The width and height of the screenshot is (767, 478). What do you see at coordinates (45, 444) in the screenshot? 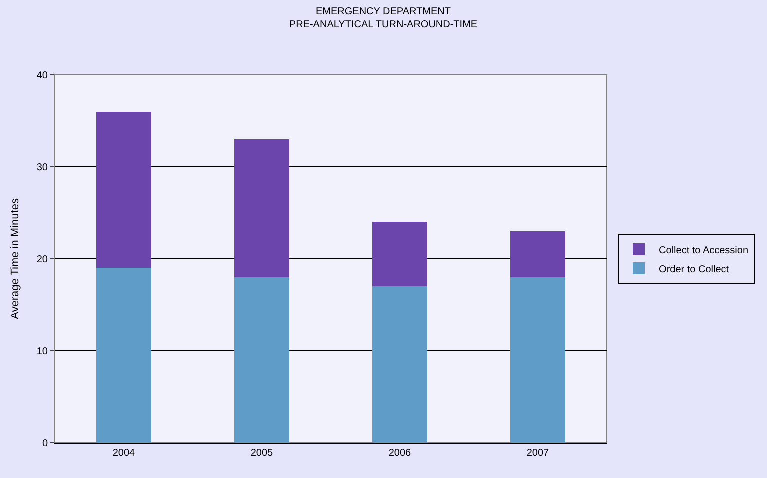
I see `y-tick-label: 0` at bounding box center [45, 444].